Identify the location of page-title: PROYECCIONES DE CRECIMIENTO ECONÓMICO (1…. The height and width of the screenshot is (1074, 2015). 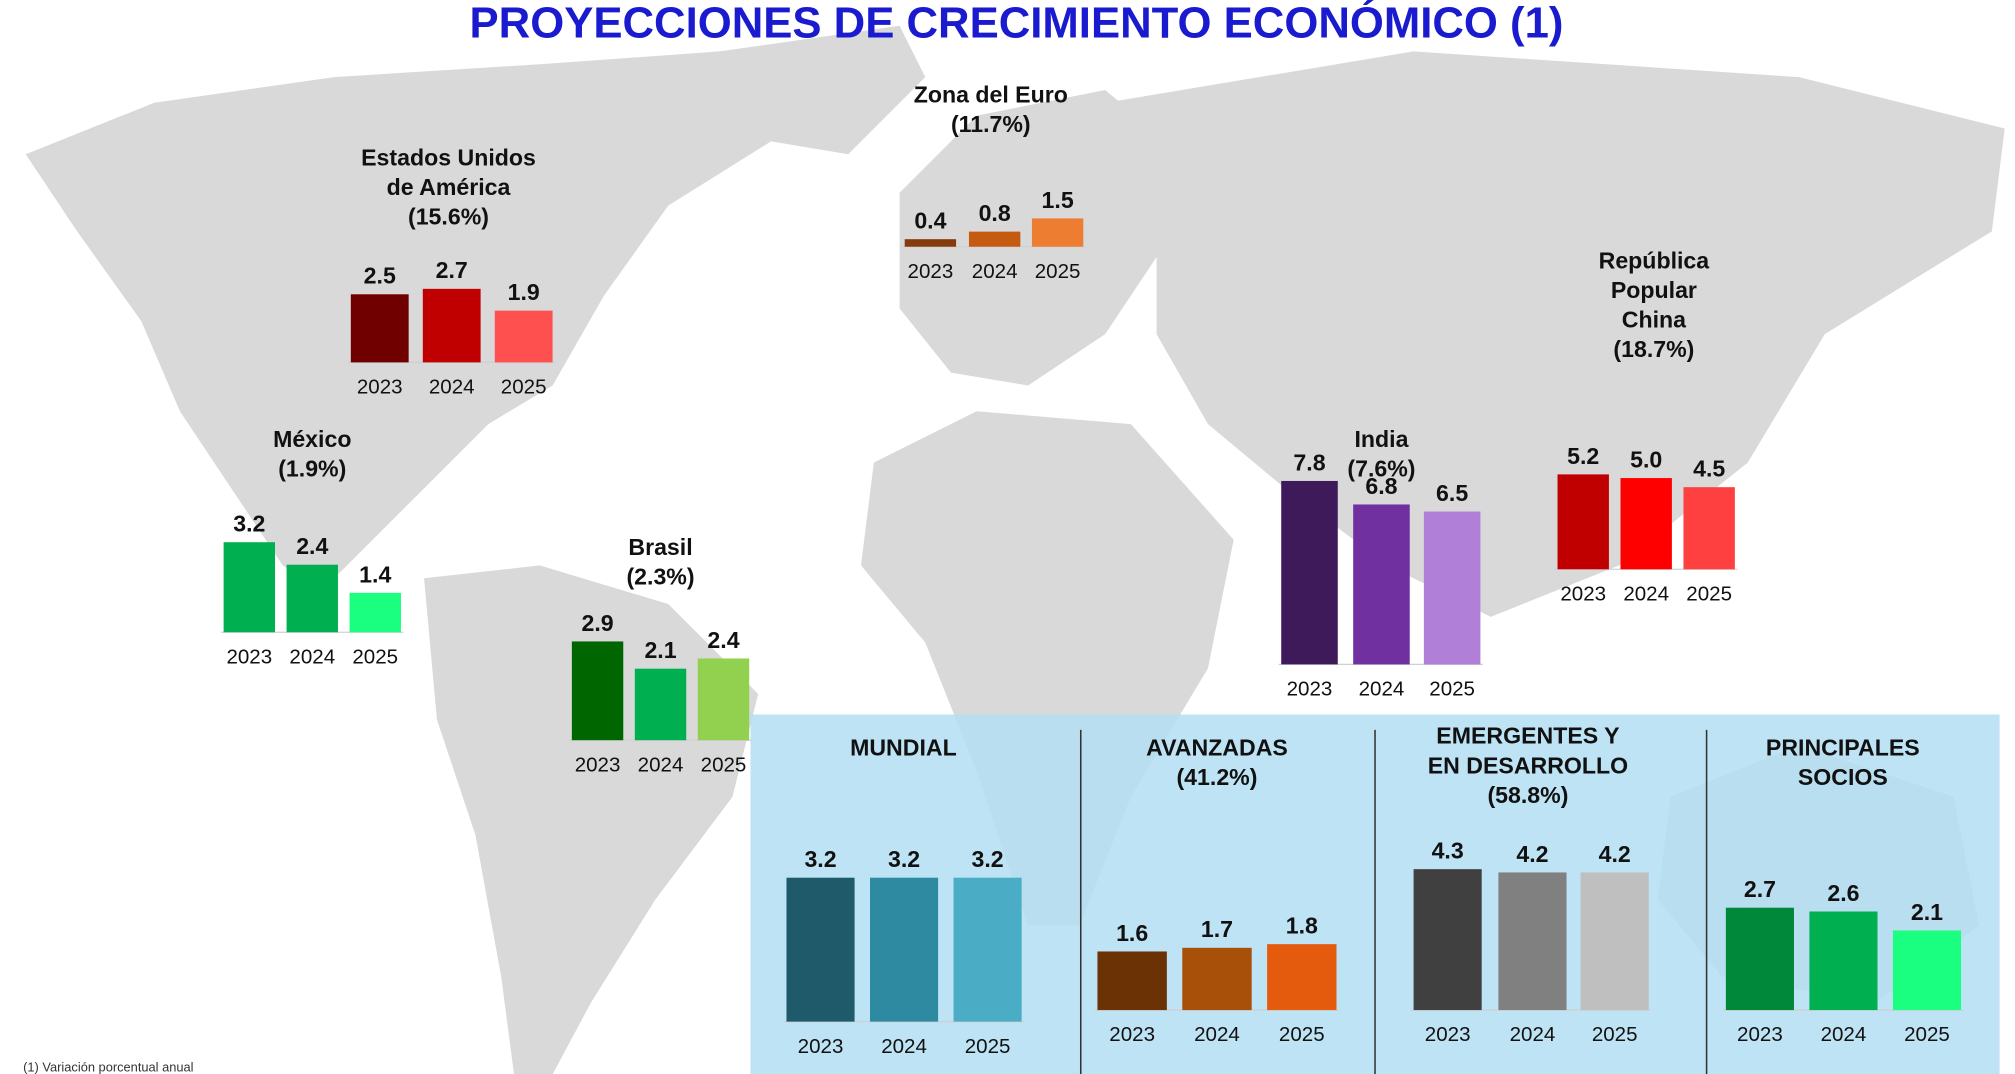
(1017, 23).